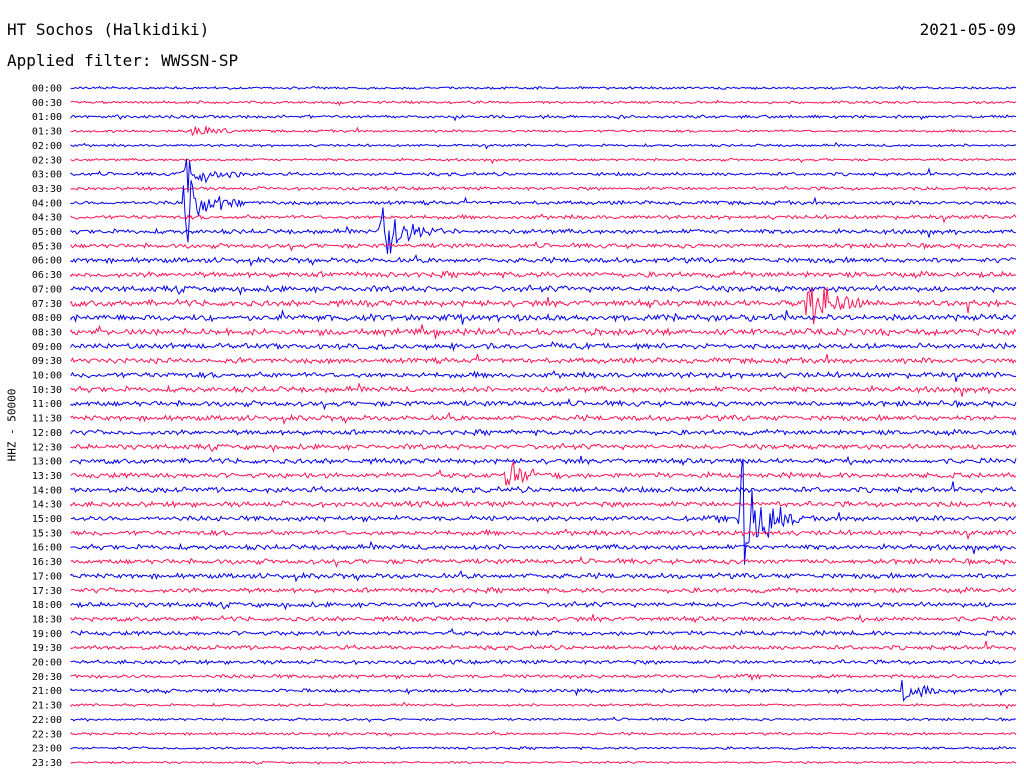  What do you see at coordinates (47, 591) in the screenshot?
I see `time-label: 17:30` at bounding box center [47, 591].